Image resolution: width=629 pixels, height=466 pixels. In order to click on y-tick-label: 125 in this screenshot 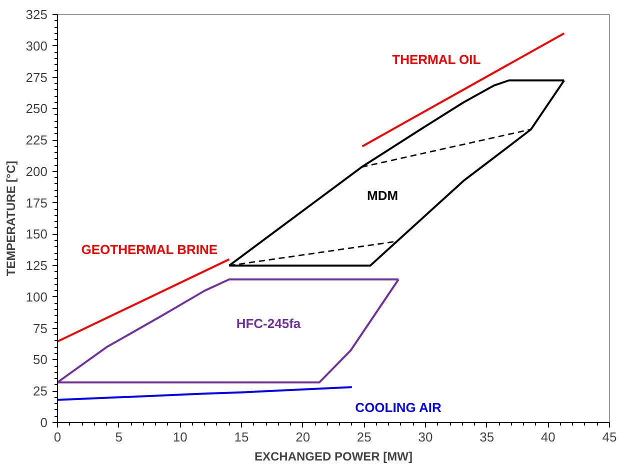, I will do `click(37, 266)`.